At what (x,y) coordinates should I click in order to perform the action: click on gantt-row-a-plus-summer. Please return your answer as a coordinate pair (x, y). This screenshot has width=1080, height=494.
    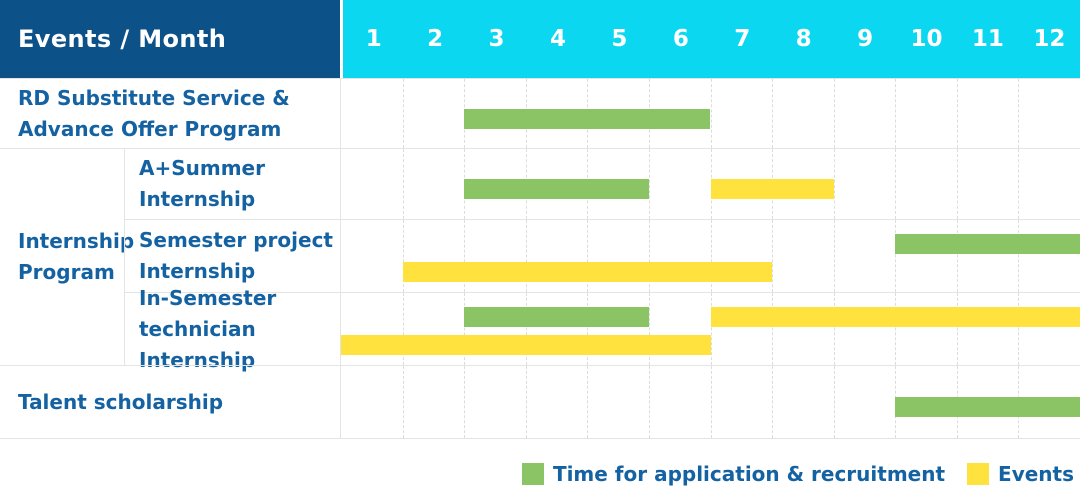
    Looking at the image, I should click on (710, 183).